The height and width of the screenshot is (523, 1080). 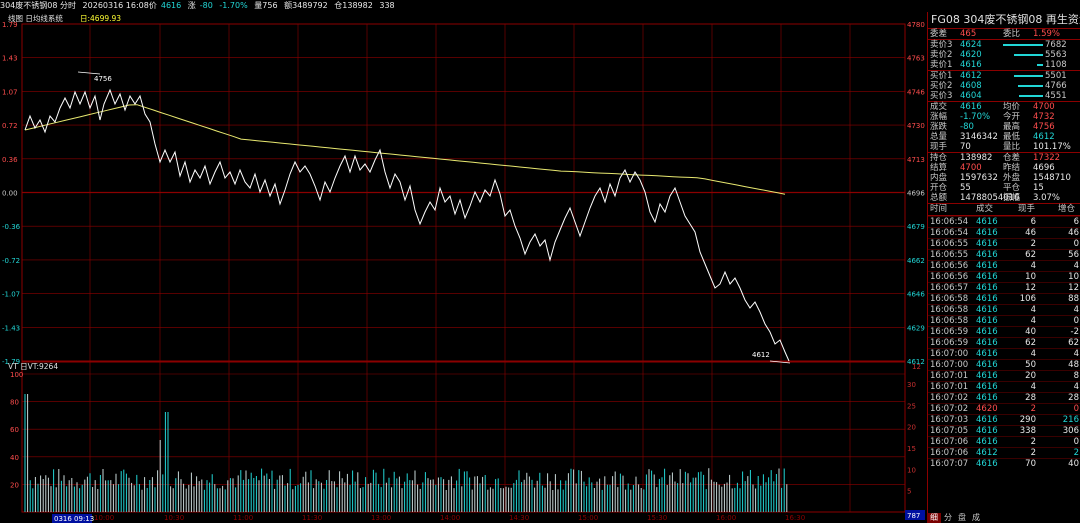 I want to click on tick-qty: 106, so click(x=1027, y=299).